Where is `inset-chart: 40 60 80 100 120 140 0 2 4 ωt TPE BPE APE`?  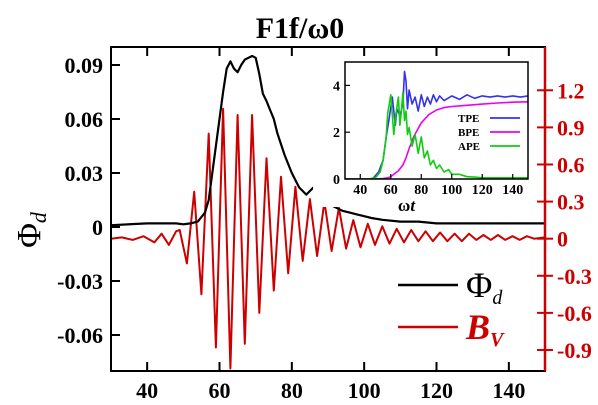 inset-chart: 40 60 80 100 120 140 0 2 4 ωt TPE BPE APE is located at coordinates (424, 135).